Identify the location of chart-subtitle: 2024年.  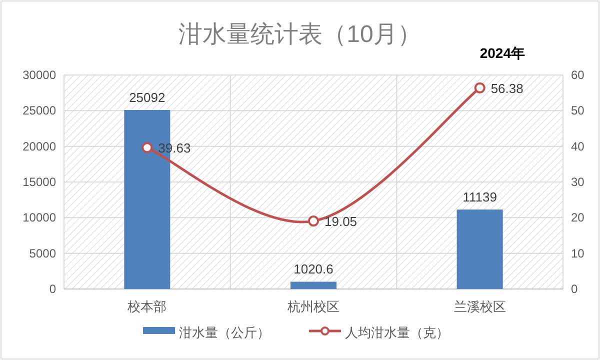
(502, 53).